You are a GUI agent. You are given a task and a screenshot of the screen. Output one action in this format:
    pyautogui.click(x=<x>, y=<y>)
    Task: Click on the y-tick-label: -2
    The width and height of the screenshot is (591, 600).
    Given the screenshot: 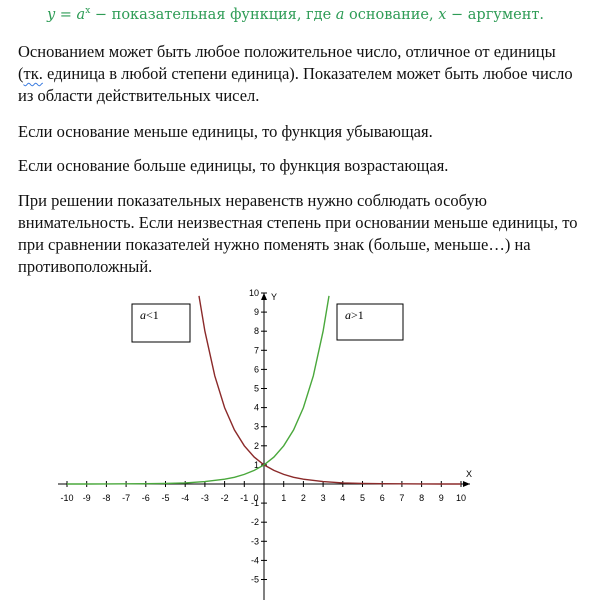 What is the action you would take?
    pyautogui.click(x=255, y=522)
    